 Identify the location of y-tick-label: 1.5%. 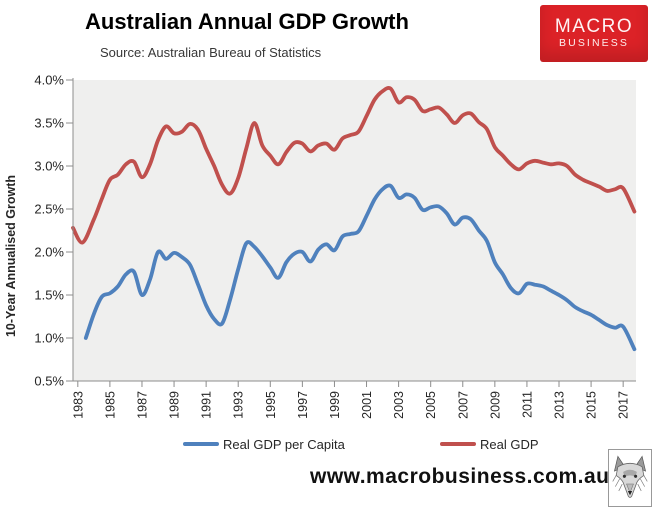
(49, 295).